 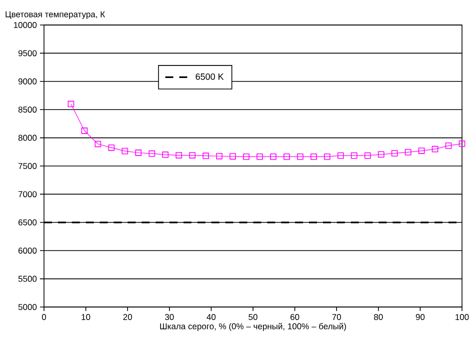 I want to click on y-tick-label: 6000, so click(x=27, y=251).